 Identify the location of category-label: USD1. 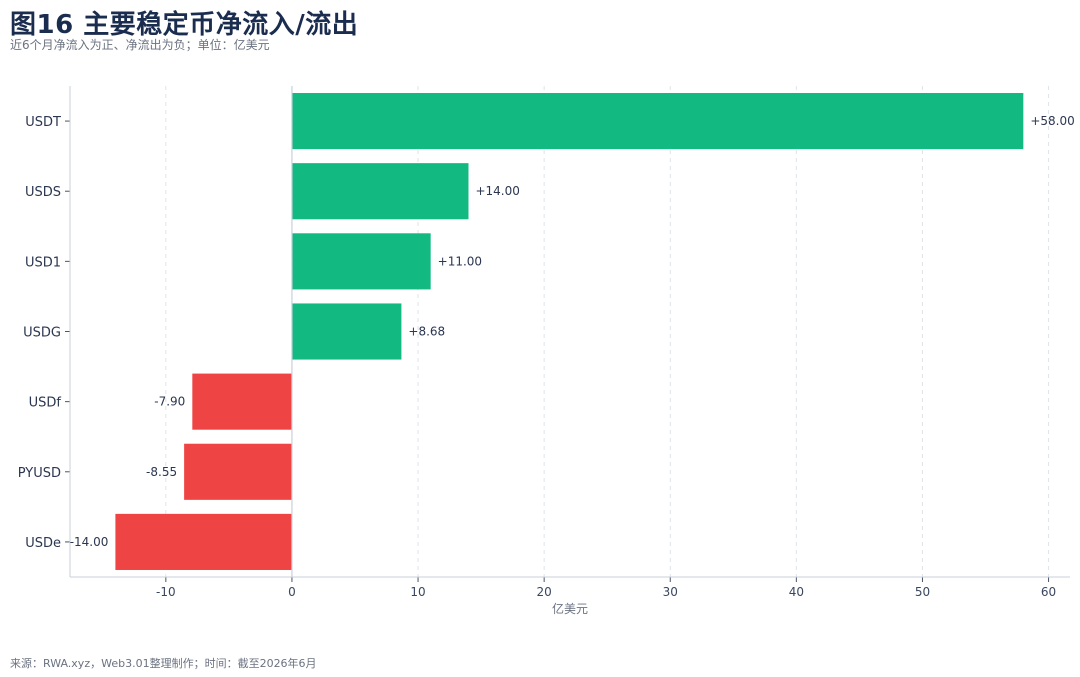
(43, 262).